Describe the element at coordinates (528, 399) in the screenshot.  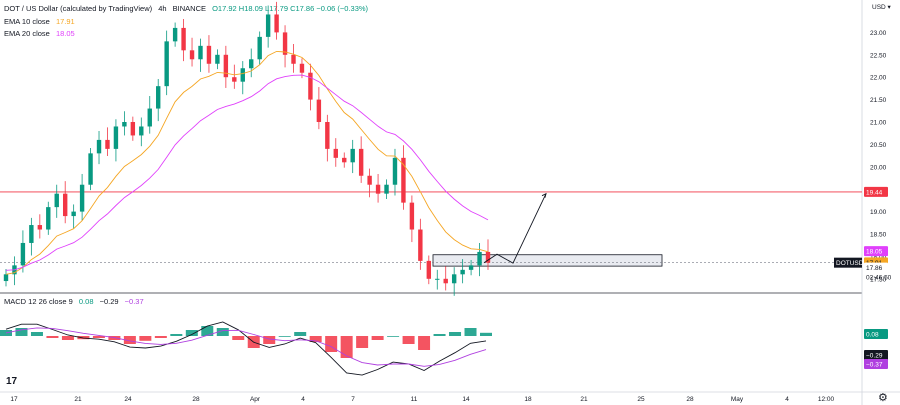
I see `time-axis-label: 18` at that location.